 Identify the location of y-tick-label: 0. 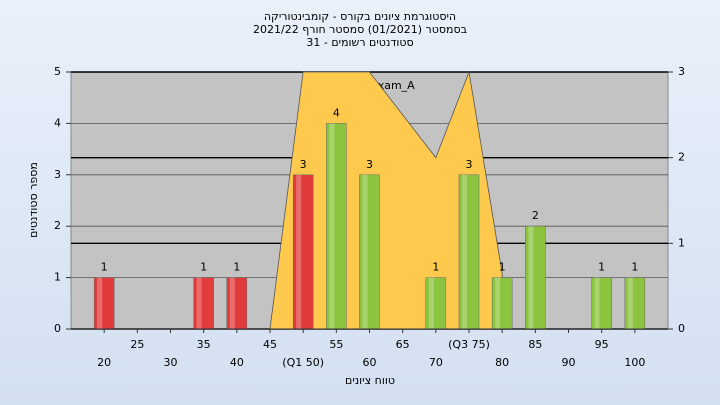
(57, 328).